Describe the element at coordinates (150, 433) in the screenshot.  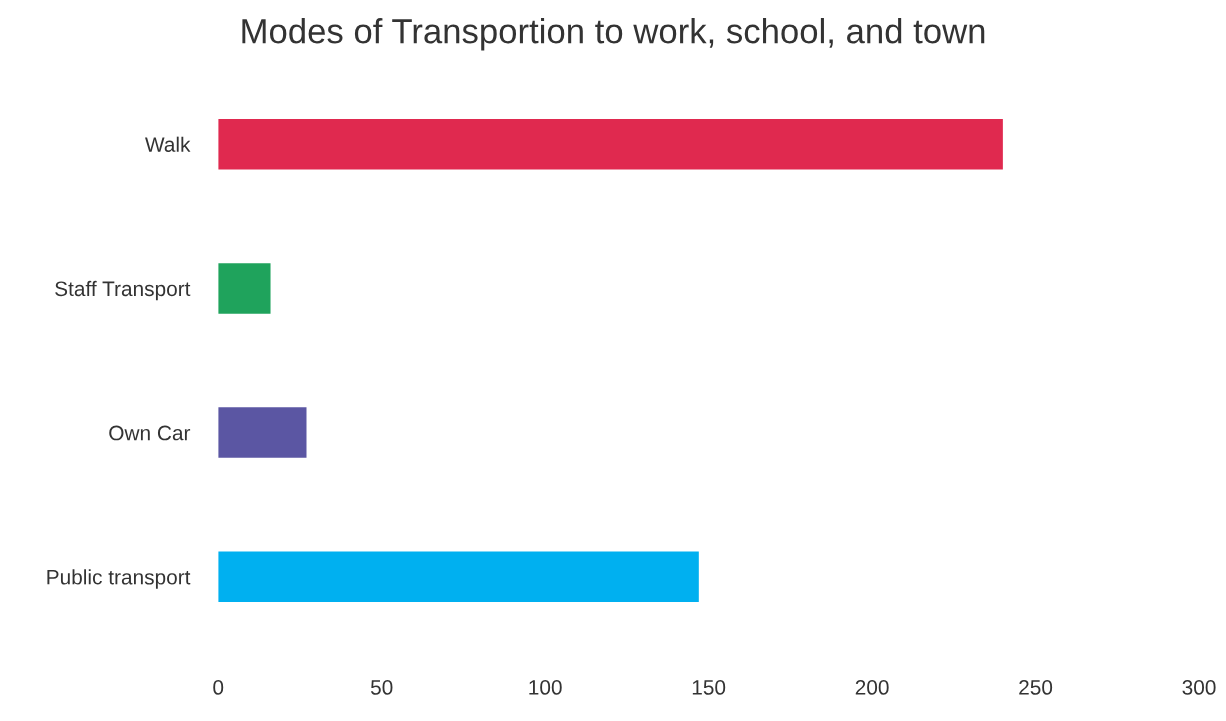
I see `y-tick-label: Own Car` at that location.